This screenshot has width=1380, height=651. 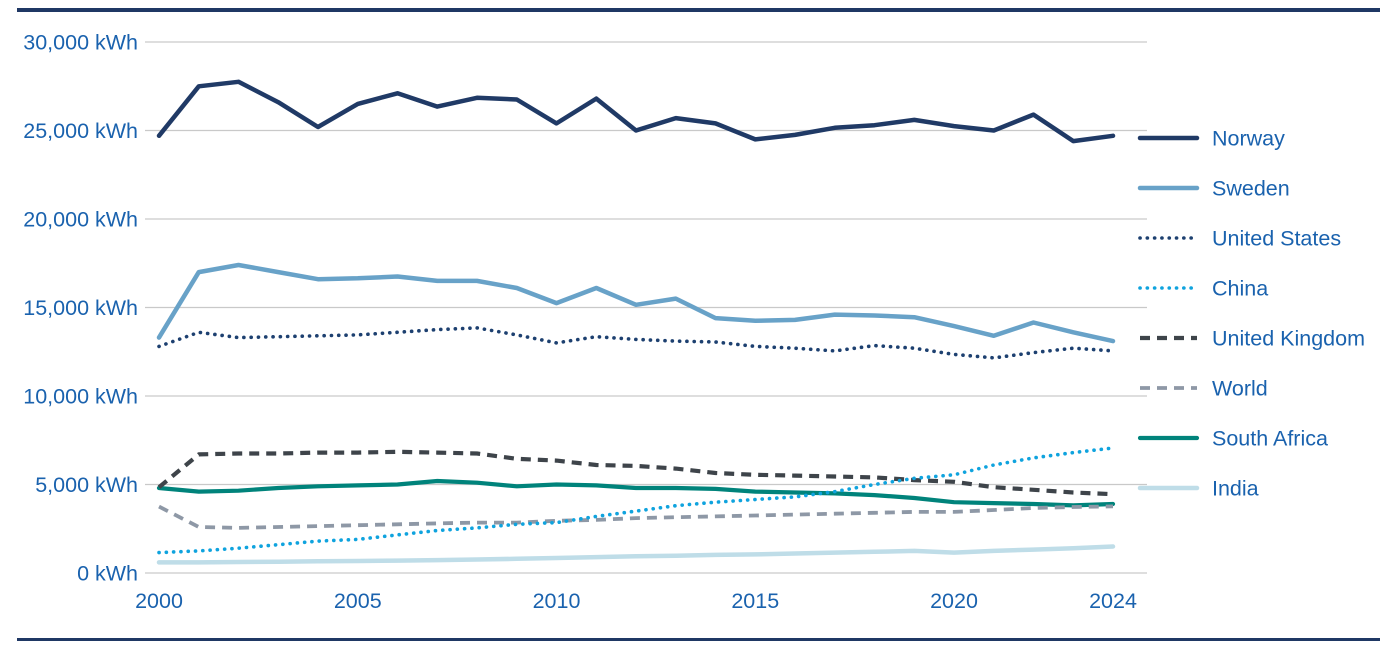 I want to click on x-axis-tick-label: 2000, so click(x=159, y=601).